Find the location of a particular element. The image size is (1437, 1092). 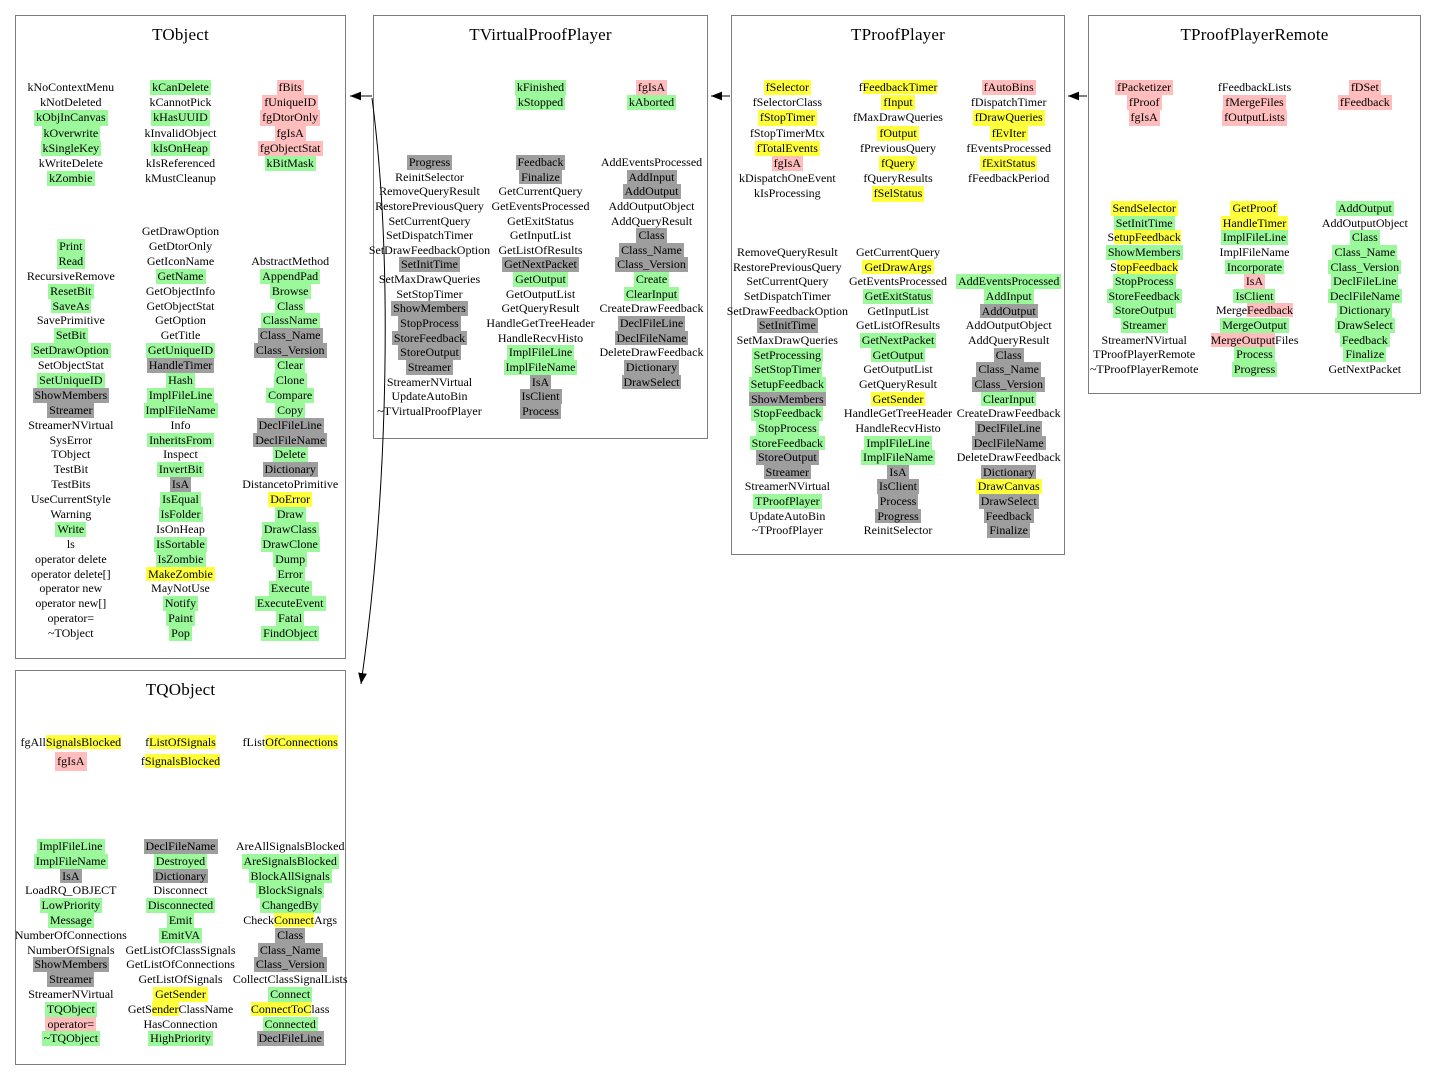

member-item: GetIconName is located at coordinates (180, 260).